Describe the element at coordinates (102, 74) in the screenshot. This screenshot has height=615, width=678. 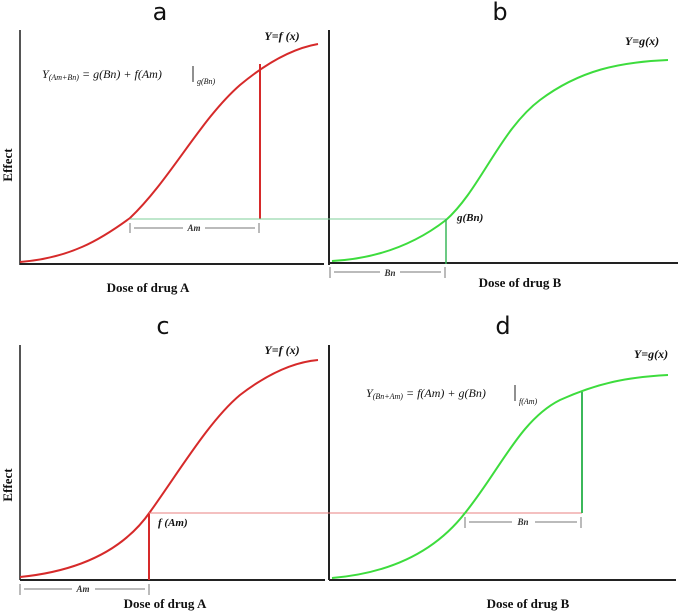
I see `equation-a: Y(Am+Bn) = g(Bn) + f(Am)` at that location.